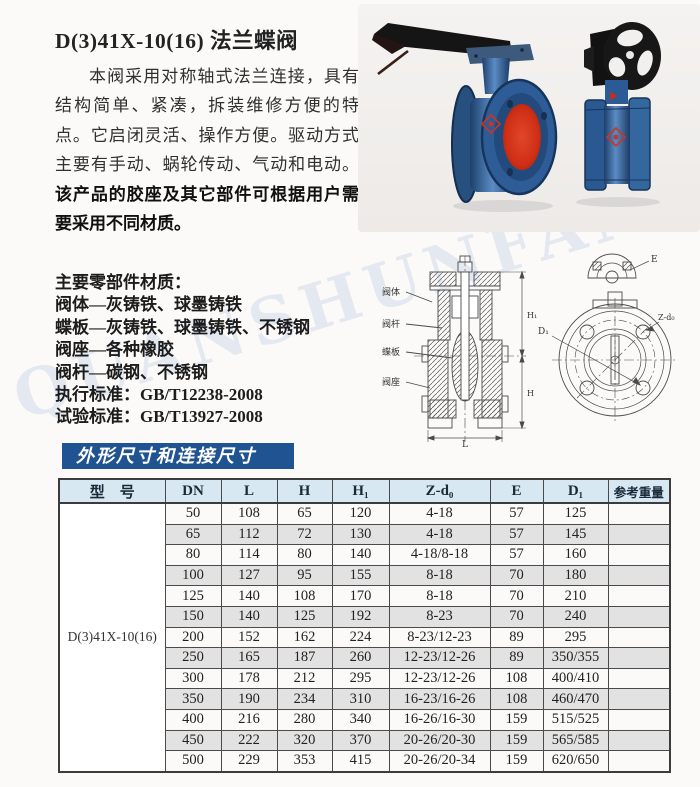 This screenshot has width=700, height=787. Describe the element at coordinates (364, 491) in the screenshot. I see `table-header-row: 型 号 DN L H H₁ Z-d₀ E D₁ 参考重量` at that location.